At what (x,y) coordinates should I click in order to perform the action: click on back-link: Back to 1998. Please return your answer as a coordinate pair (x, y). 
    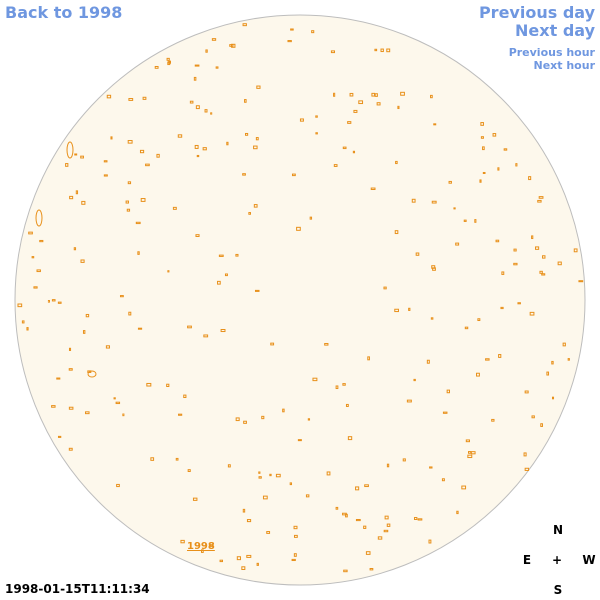
    Looking at the image, I should click on (64, 12).